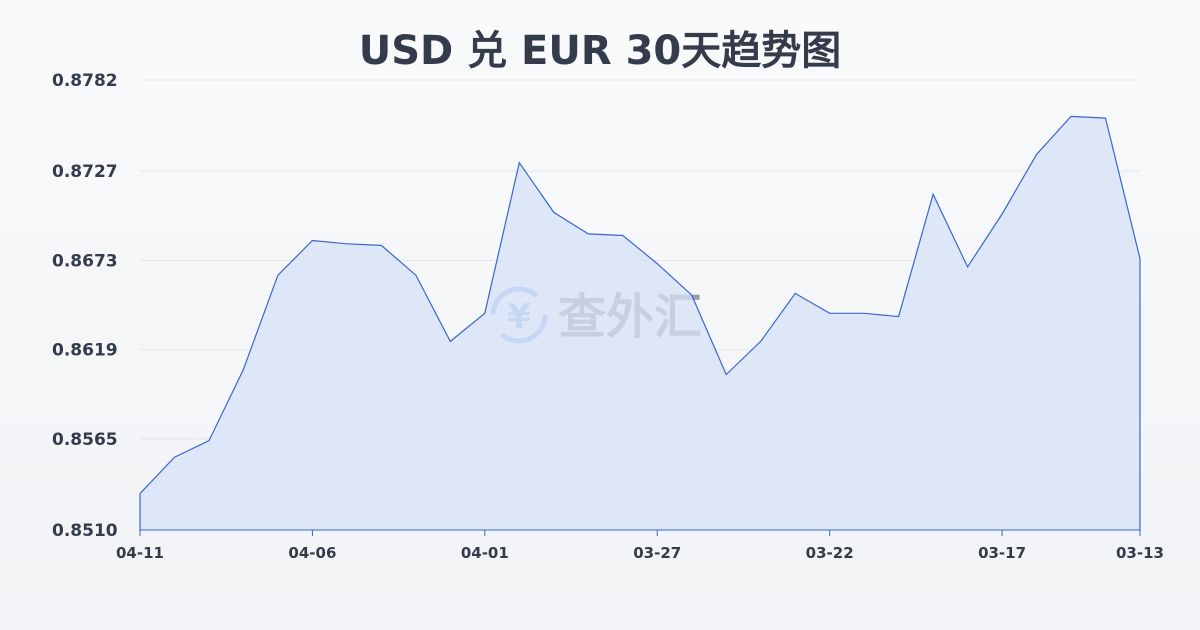 This screenshot has width=1200, height=630. I want to click on y-tick-label: 0.8782, so click(85, 81).